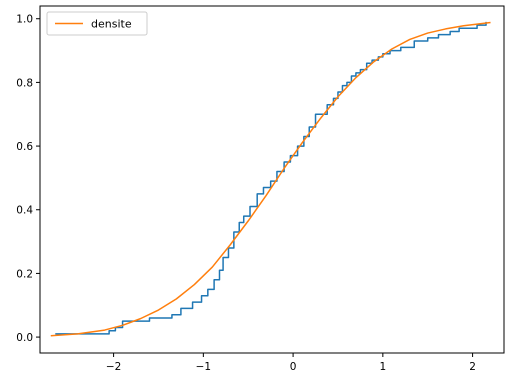 Image resolution: width=510 pixels, height=383 pixels. I want to click on x-tick-label: 0, so click(293, 367).